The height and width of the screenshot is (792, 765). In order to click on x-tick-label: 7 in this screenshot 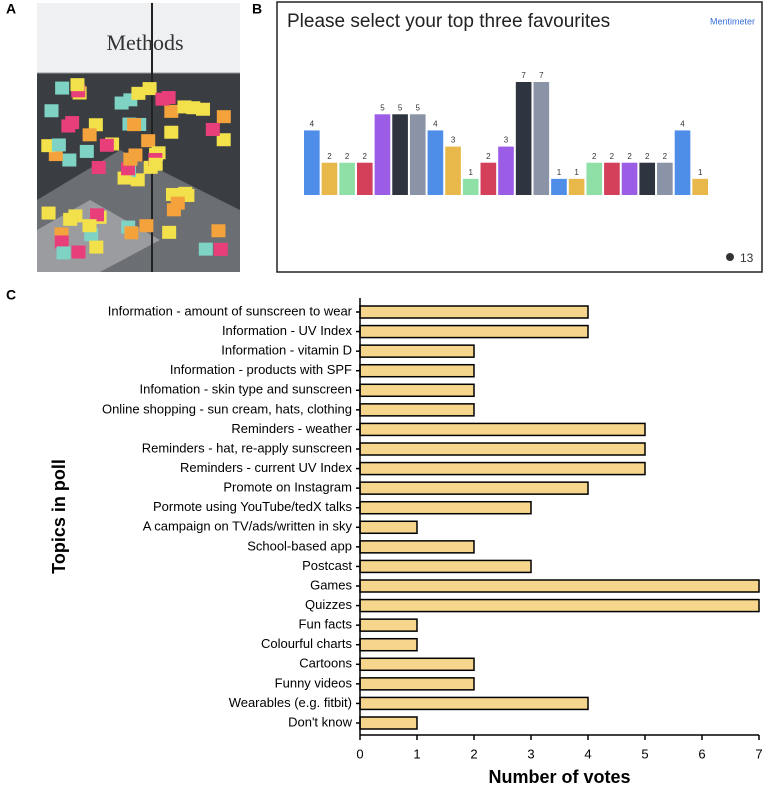, I will do `click(758, 753)`.